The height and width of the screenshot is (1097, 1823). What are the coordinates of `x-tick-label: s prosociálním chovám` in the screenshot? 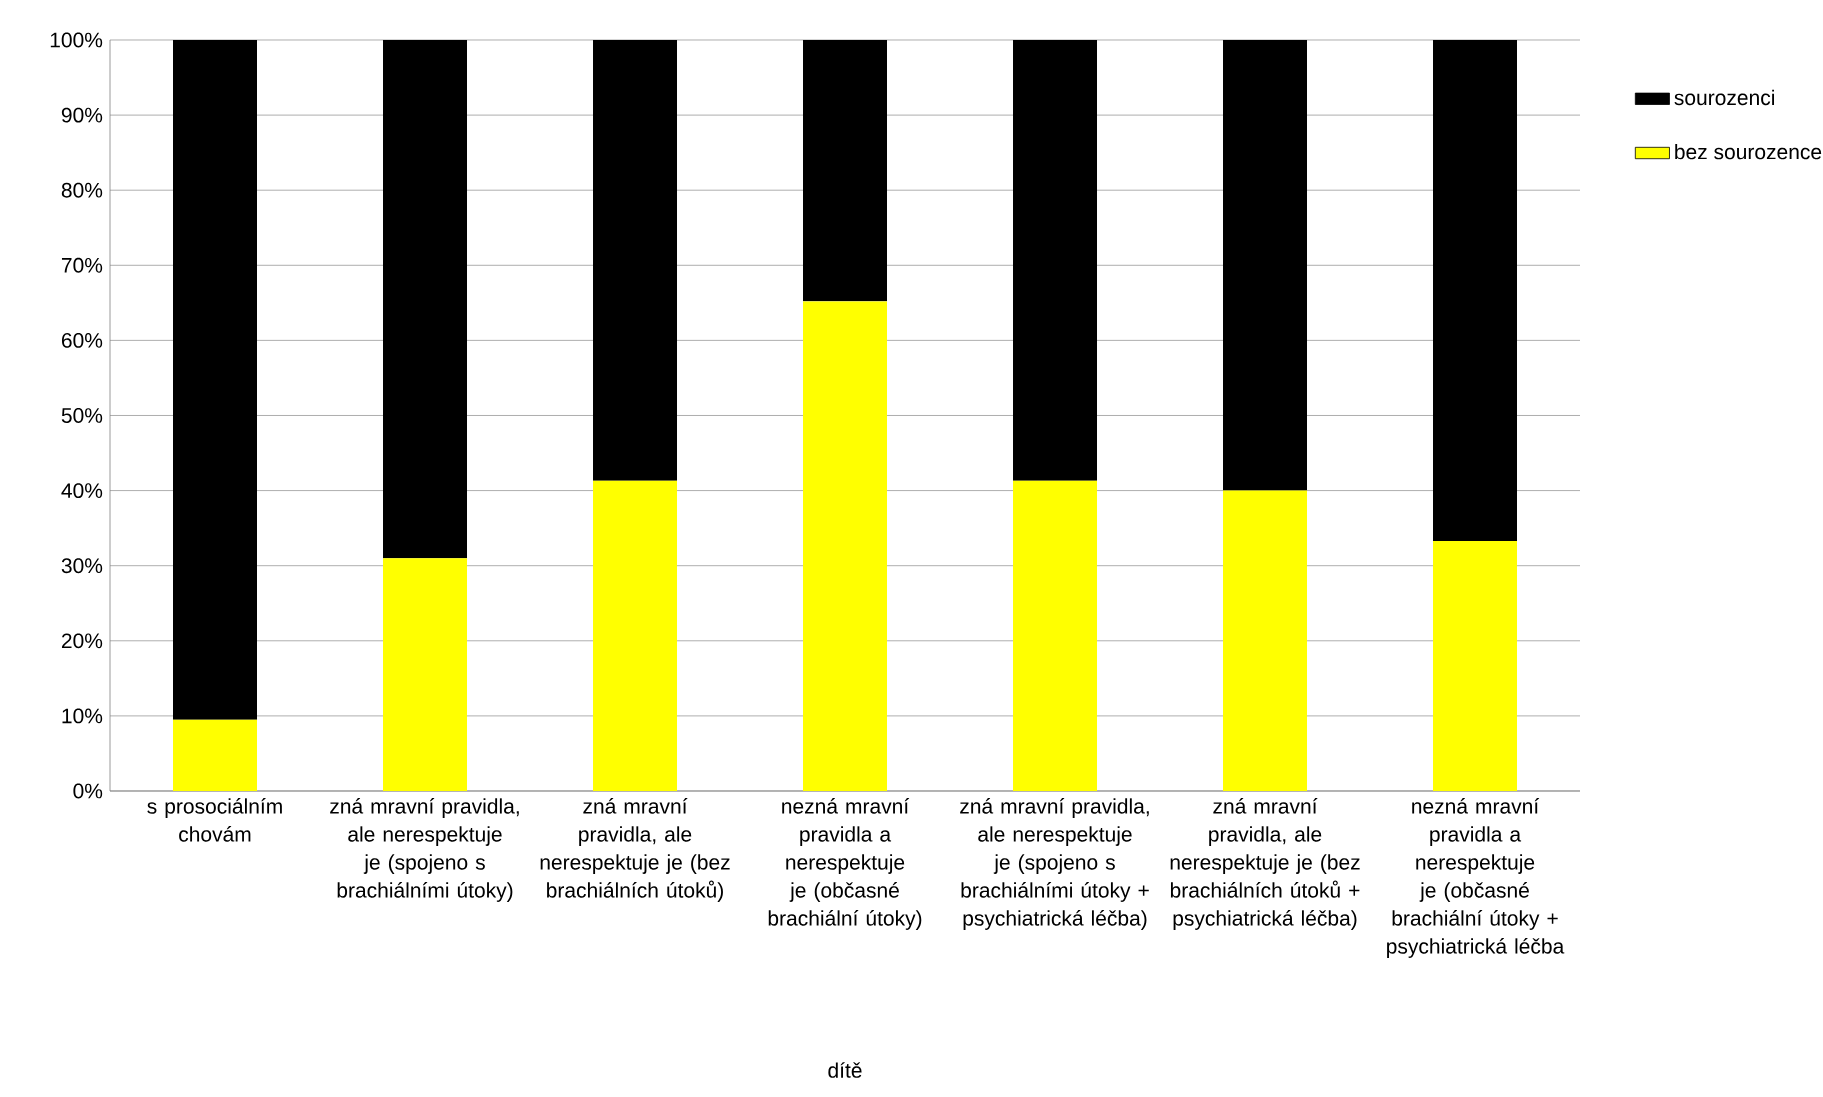 It's located at (214, 820).